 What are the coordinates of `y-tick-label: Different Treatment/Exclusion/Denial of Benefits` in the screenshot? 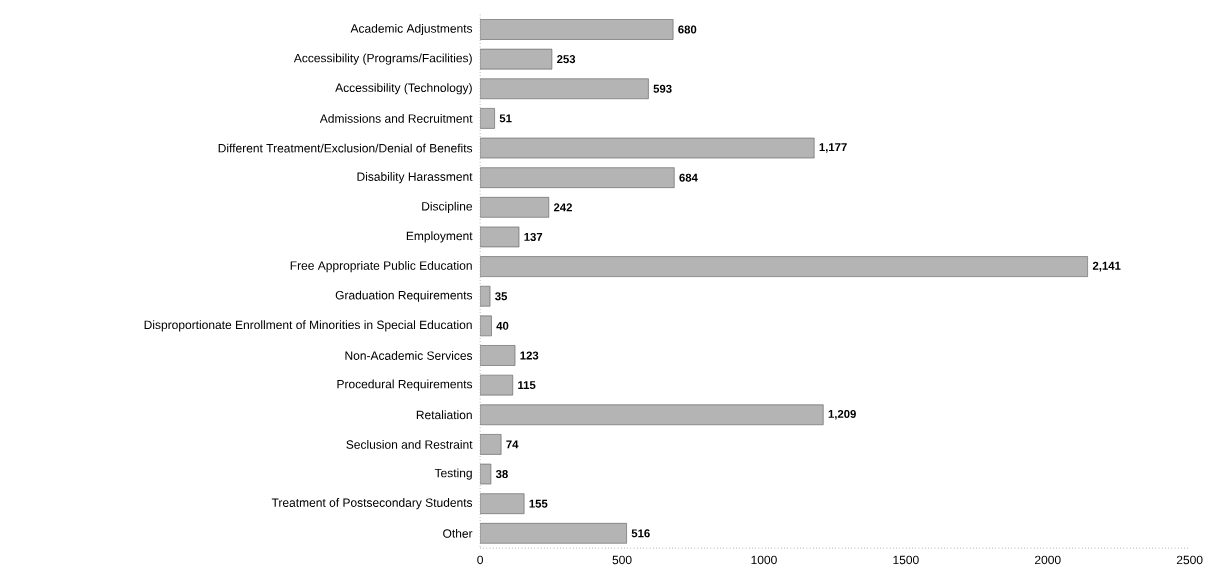 It's located at (345, 148).